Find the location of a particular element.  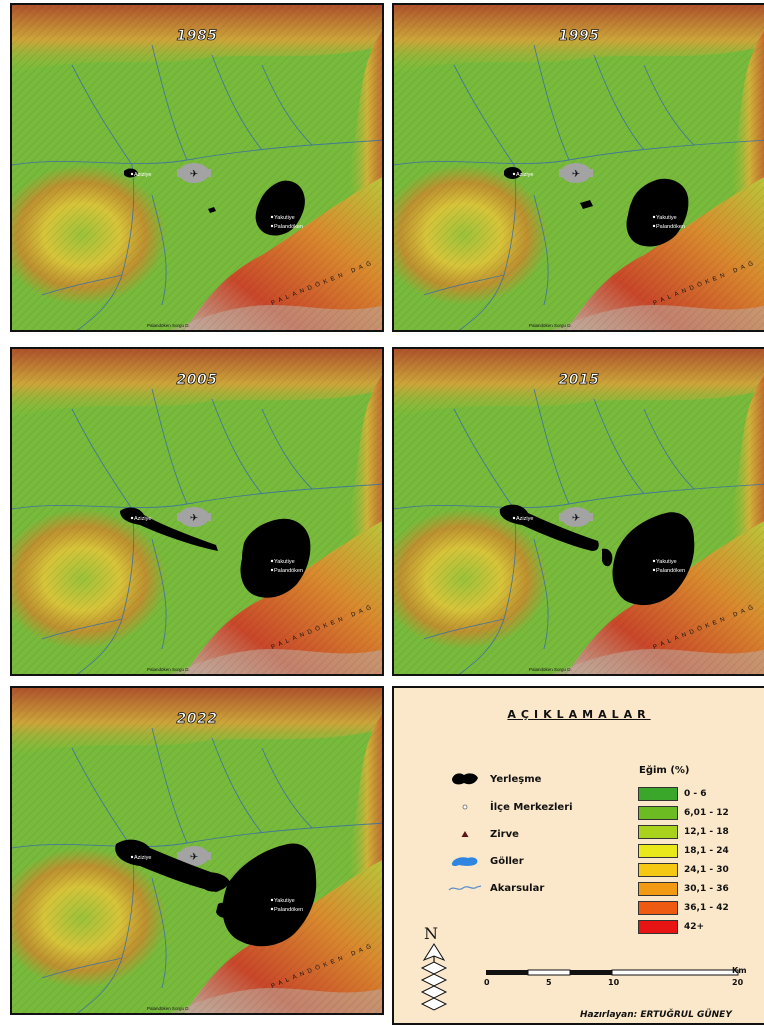

legend-item-settlement: Yerleşme is located at coordinates (492, 779).